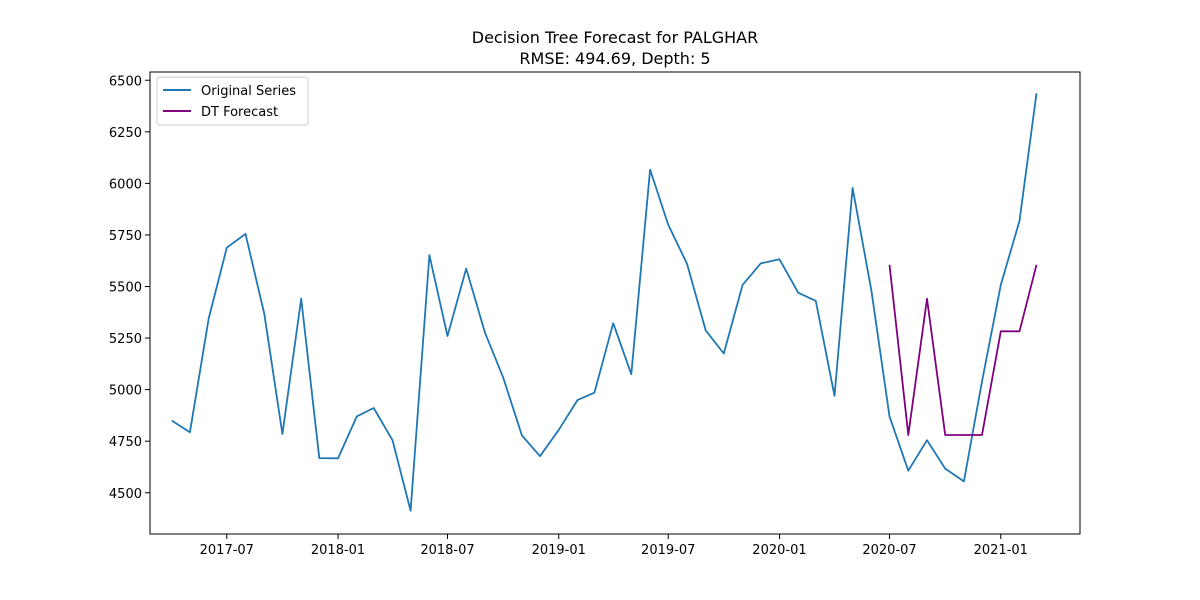 The image size is (1200, 600). I want to click on y-tick-label: 5750, so click(125, 236).